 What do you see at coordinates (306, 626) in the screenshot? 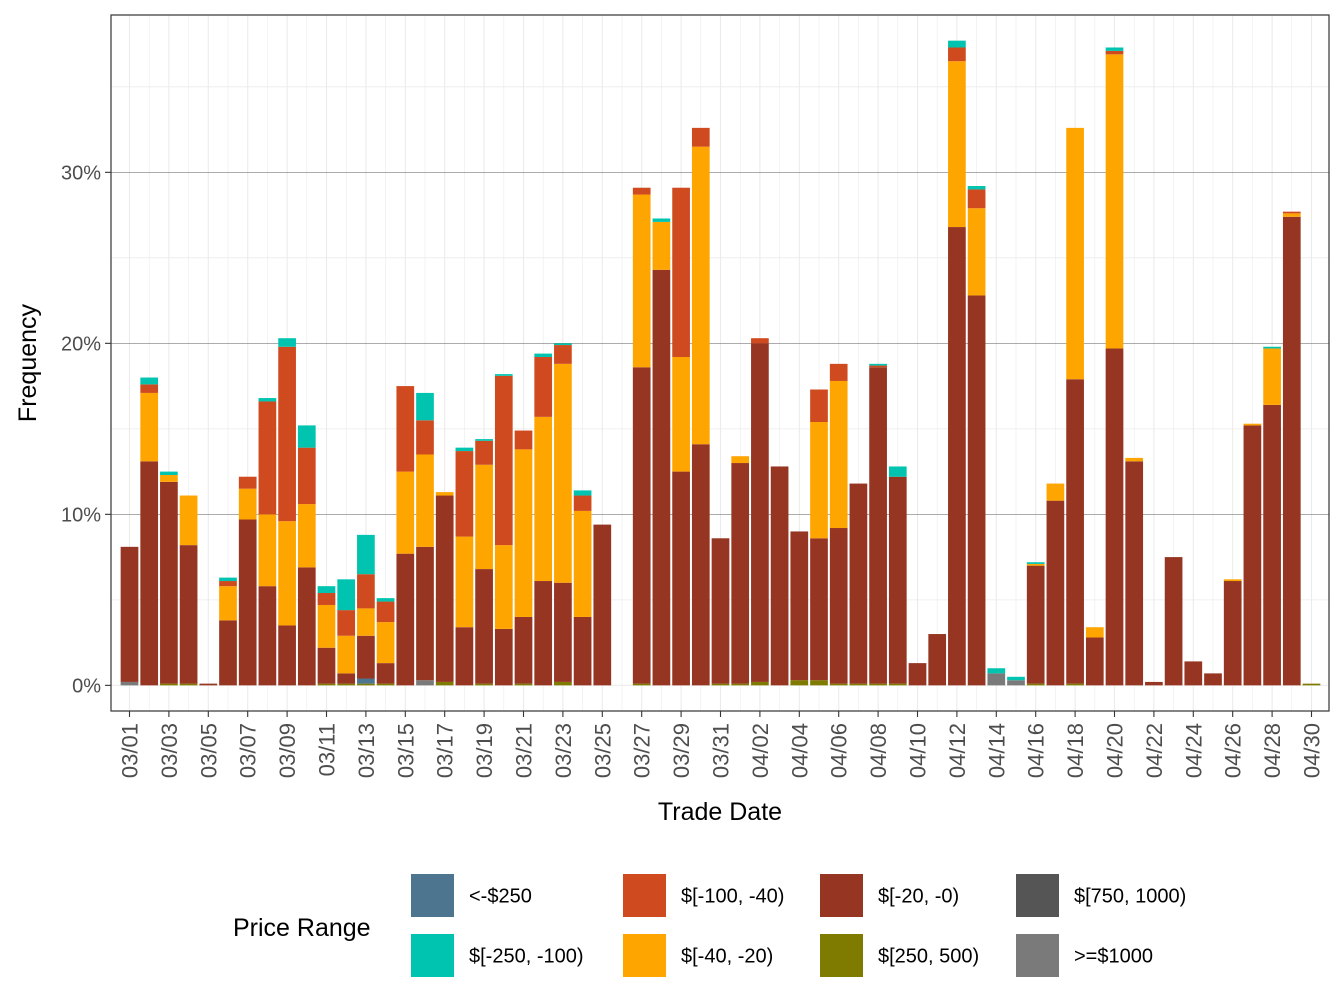
I see `bar-segment-03-10-s4` at bounding box center [306, 626].